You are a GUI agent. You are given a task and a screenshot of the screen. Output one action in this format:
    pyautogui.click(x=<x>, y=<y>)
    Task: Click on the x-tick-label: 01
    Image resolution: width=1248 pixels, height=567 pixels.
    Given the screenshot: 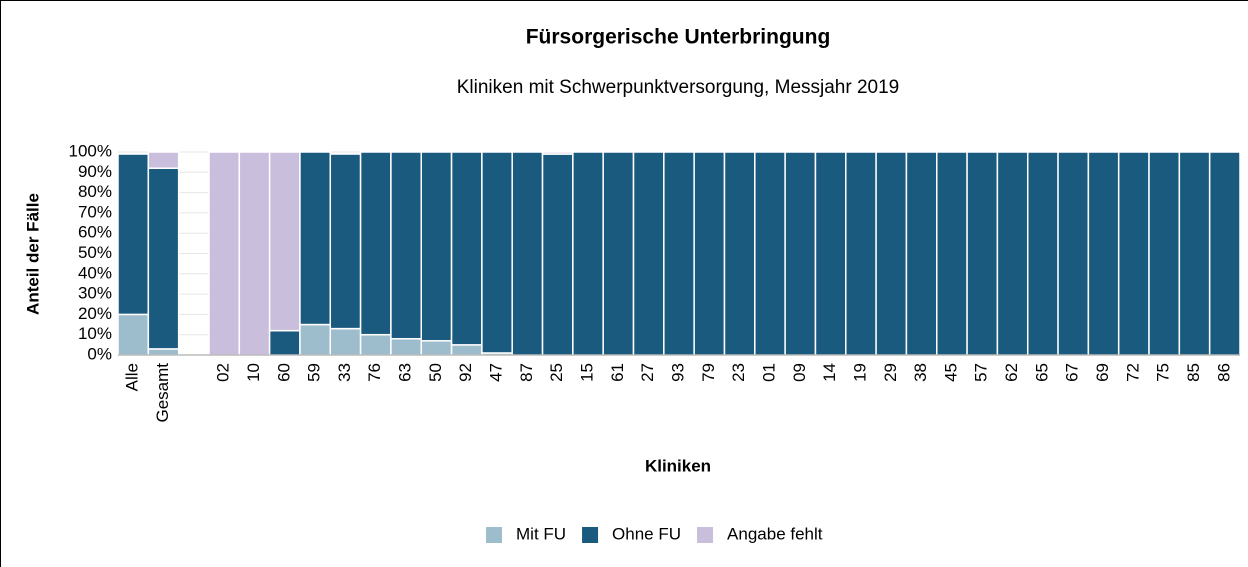 What is the action you would take?
    pyautogui.click(x=768, y=372)
    